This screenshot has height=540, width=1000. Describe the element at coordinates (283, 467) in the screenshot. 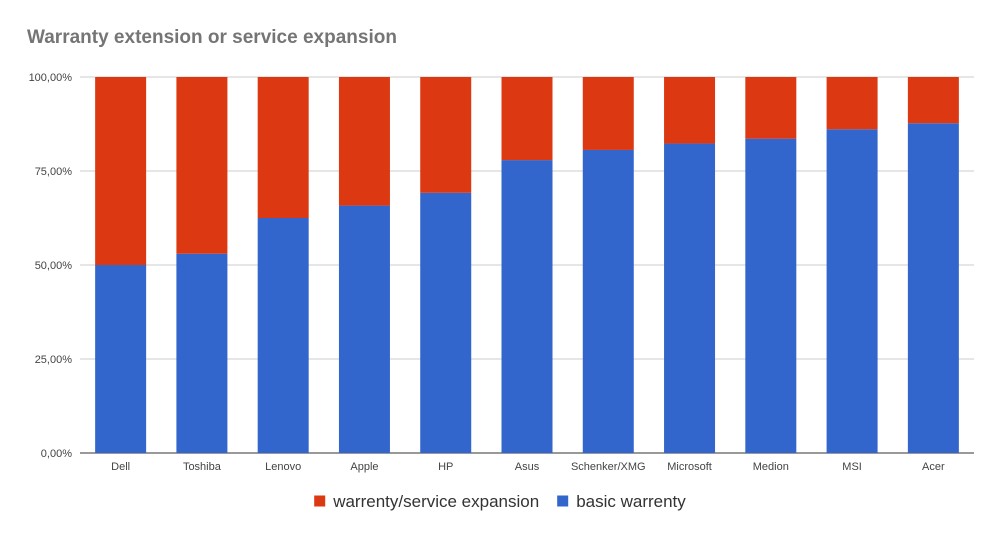

I see `x-tick-label: Lenovo` at that location.